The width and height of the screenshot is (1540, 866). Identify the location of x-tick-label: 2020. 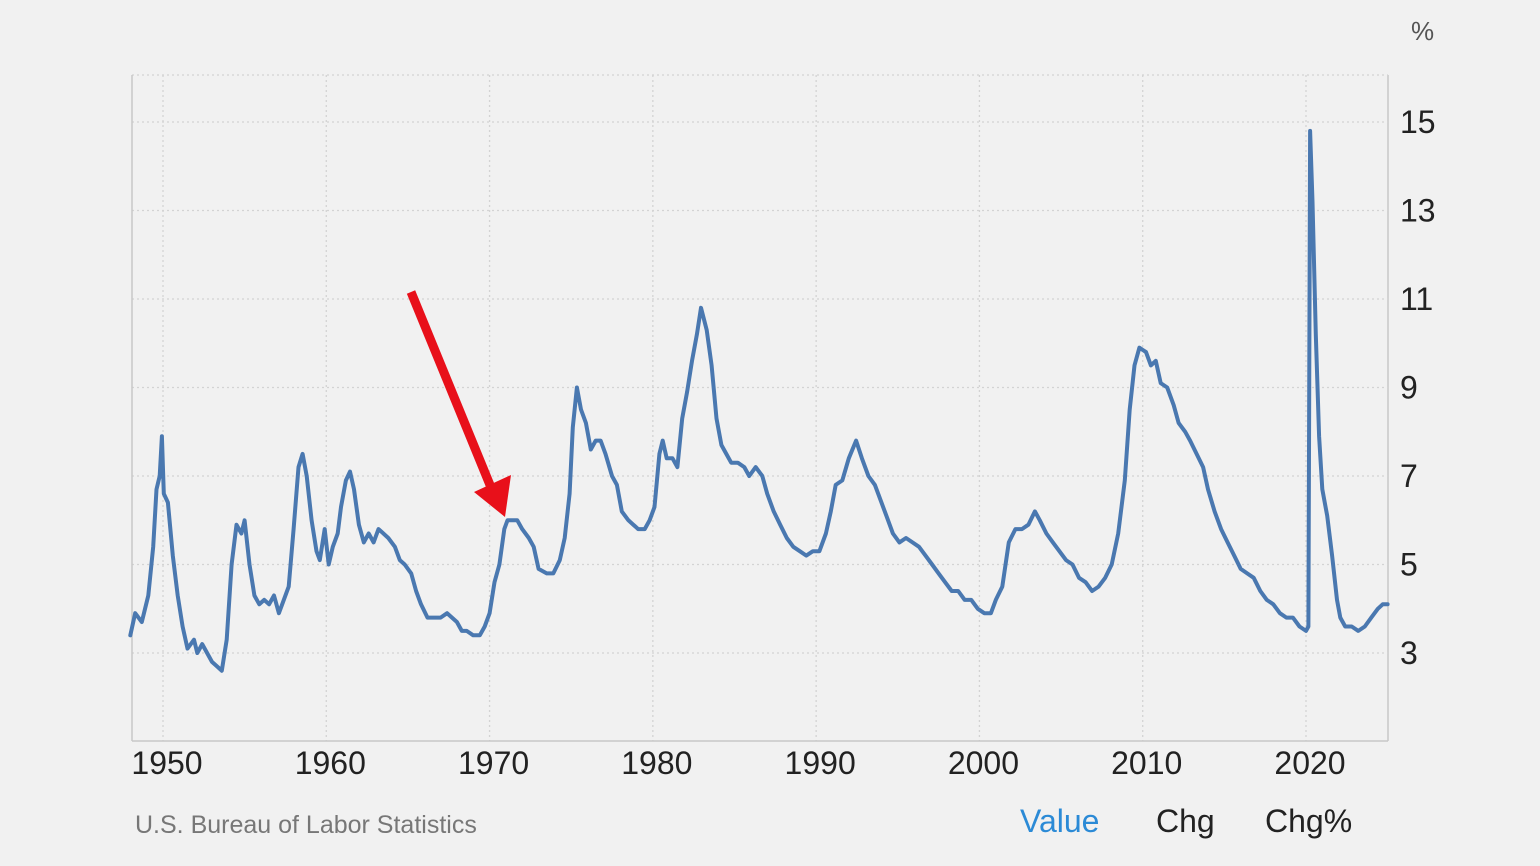
(1309, 763).